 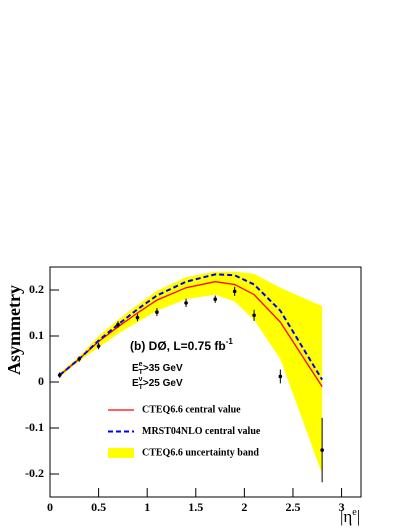 What do you see at coordinates (147, 507) in the screenshot?
I see `x-tick-label: 1` at bounding box center [147, 507].